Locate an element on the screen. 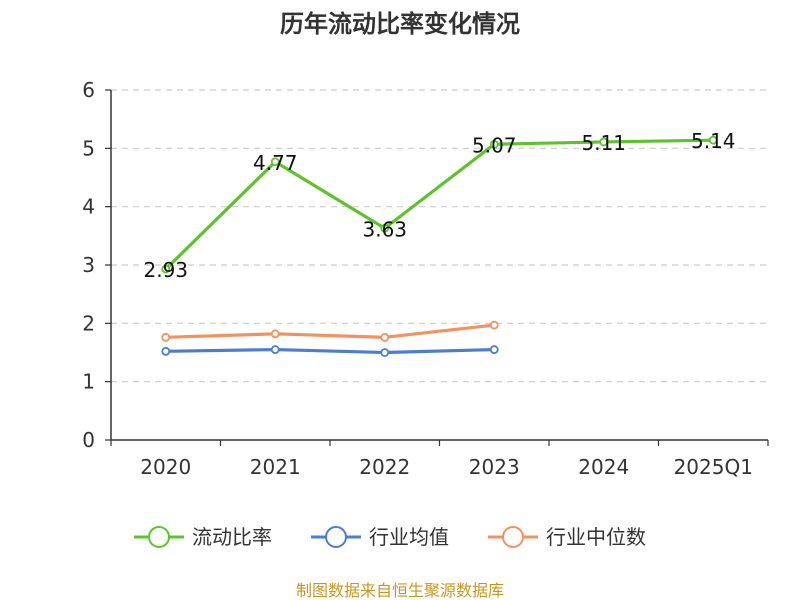 This screenshot has width=800, height=600. source-note: 制图数据来自恒生聚源数据库 is located at coordinates (400, 590).